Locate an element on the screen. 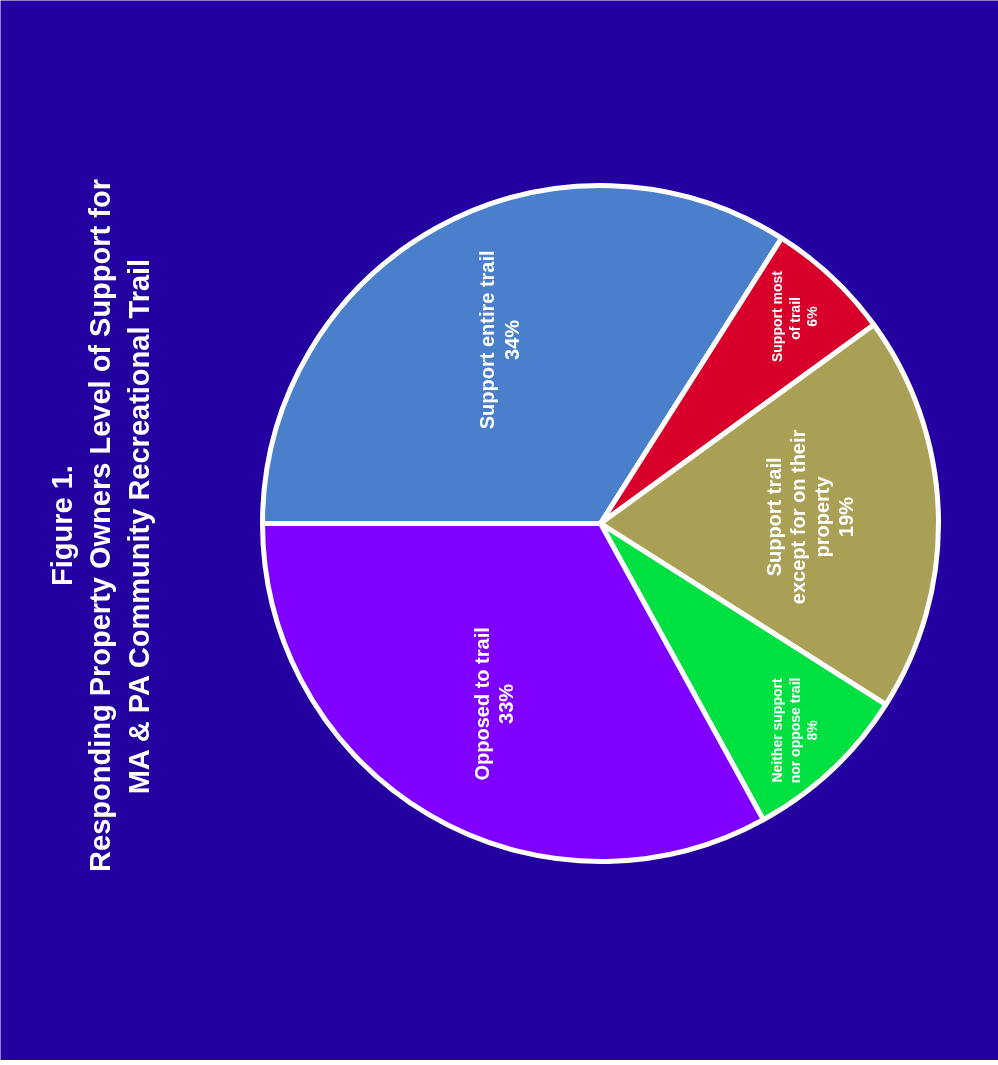 Image resolution: width=998 pixels, height=1065 pixels. data-label: 19% is located at coordinates (846, 516).